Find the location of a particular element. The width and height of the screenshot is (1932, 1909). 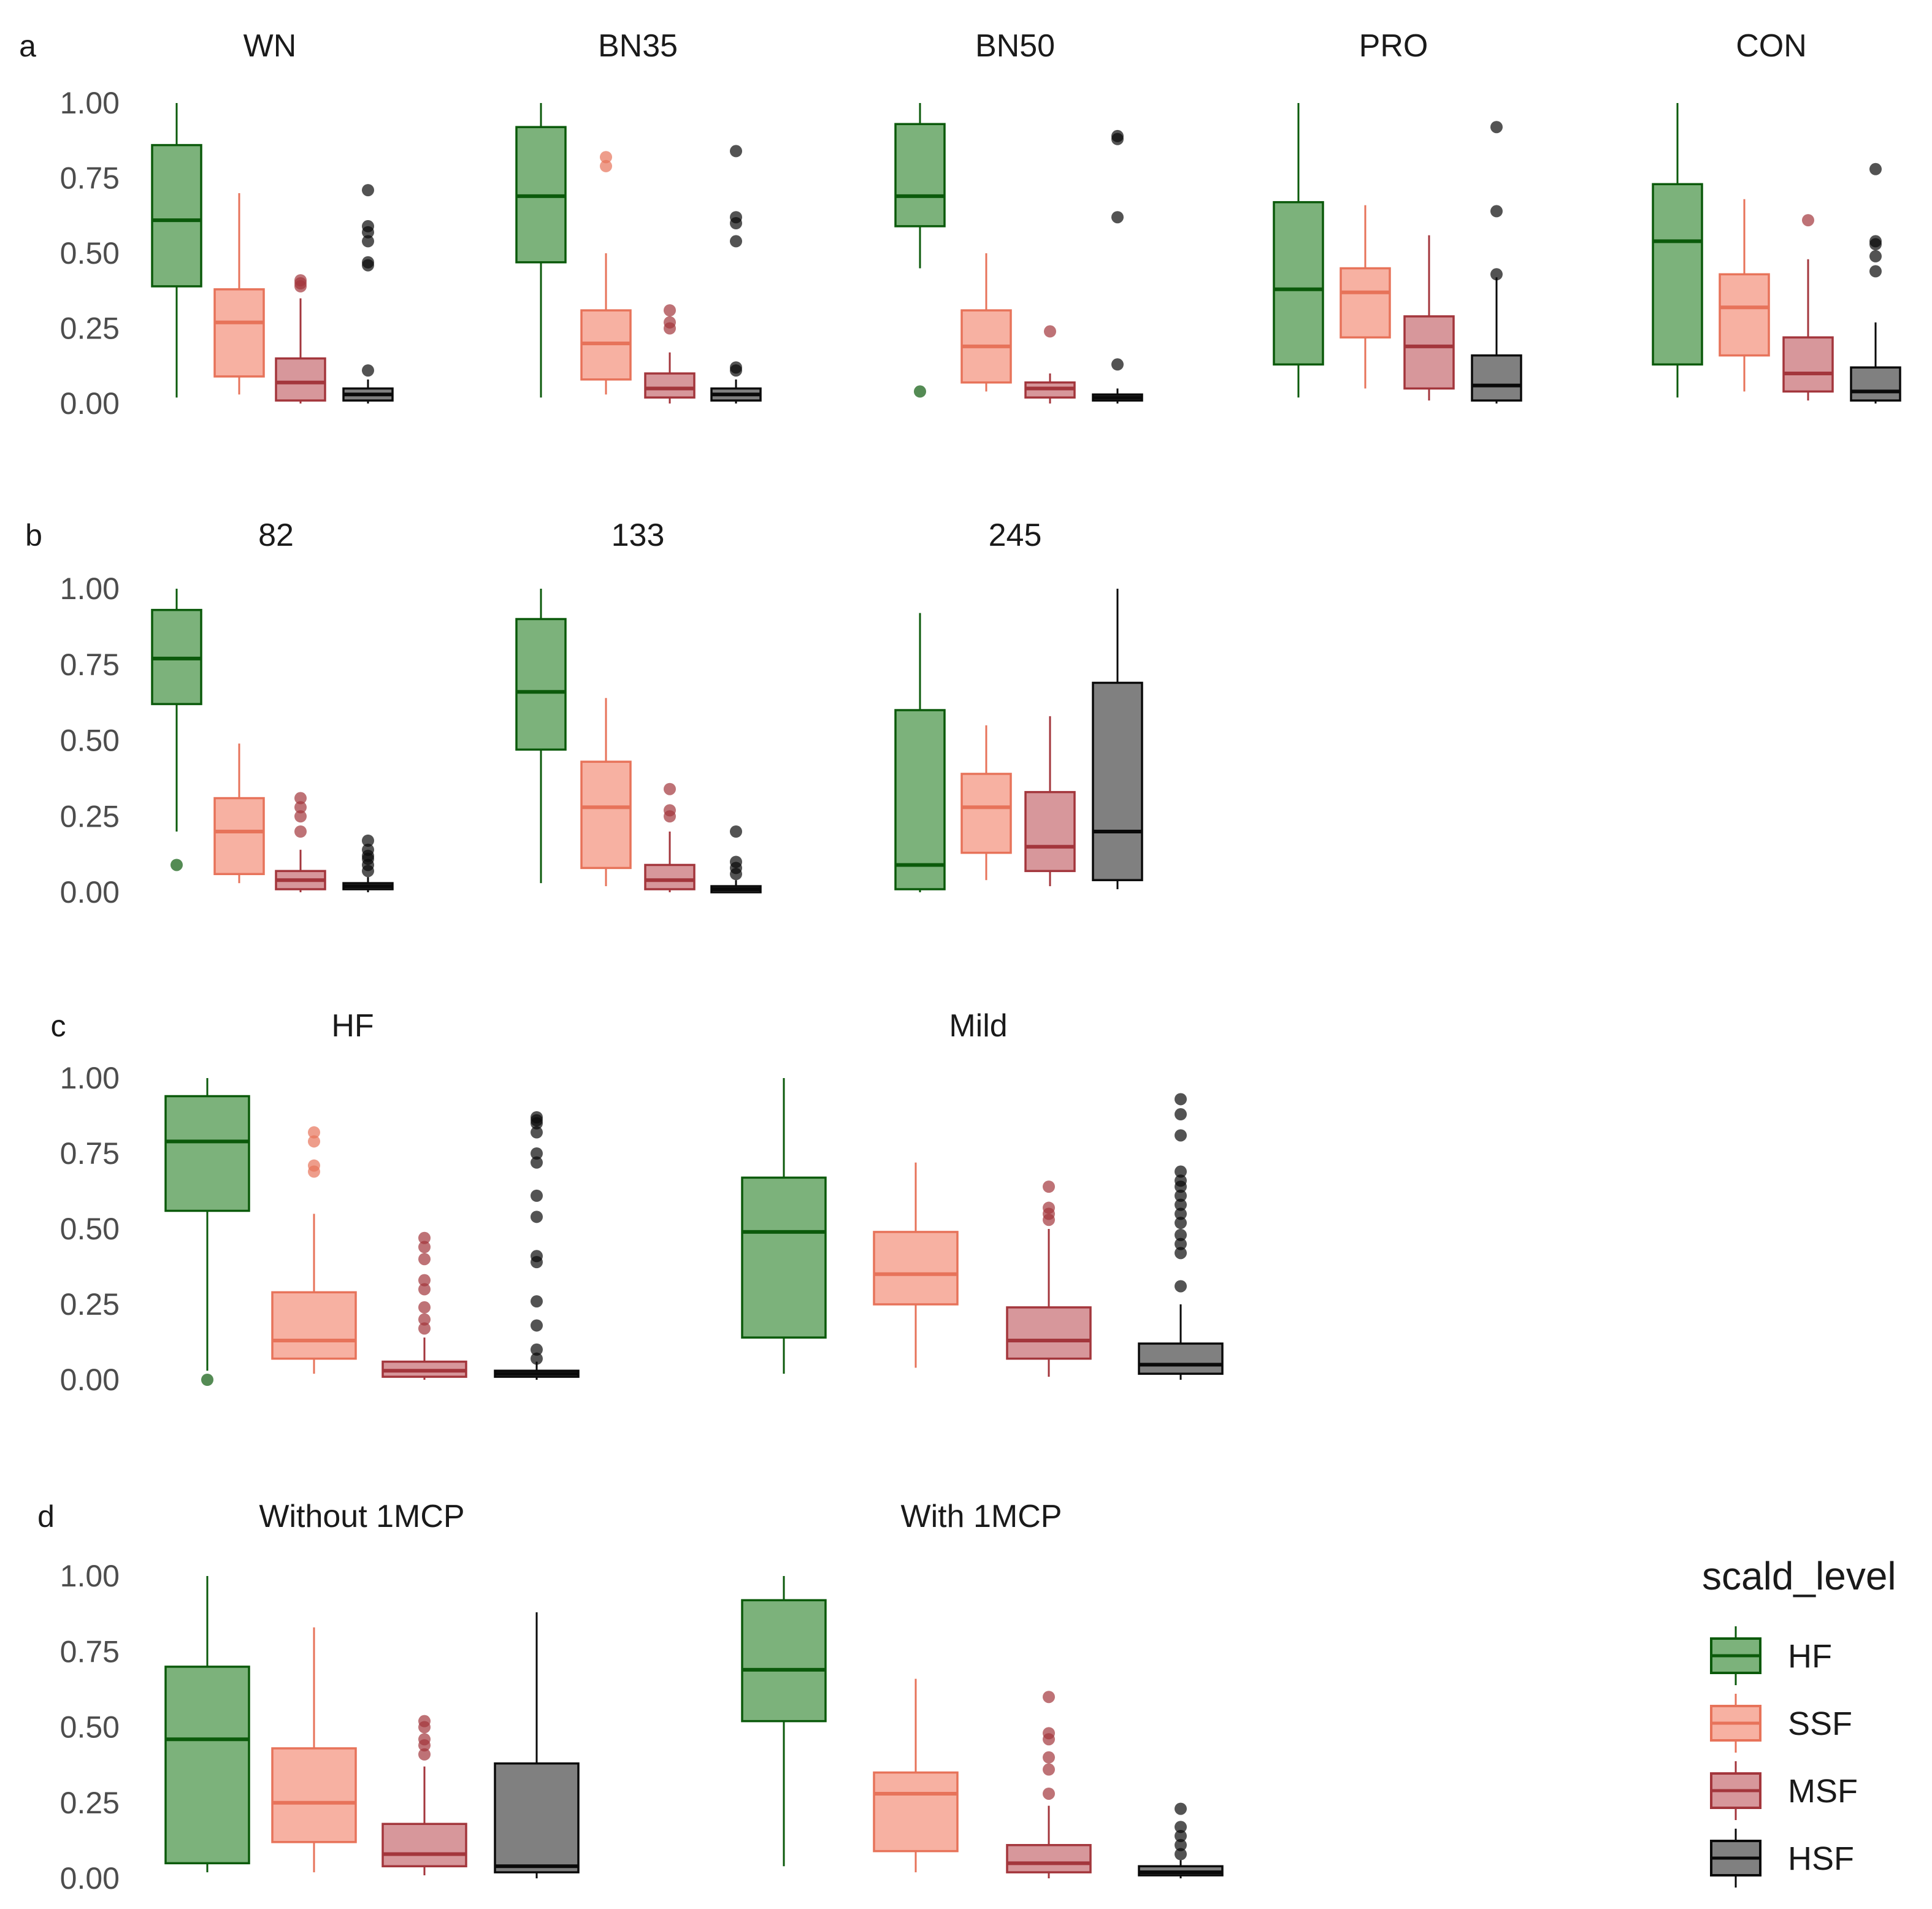

legend-item-msf: MSF is located at coordinates (1784, 1790).